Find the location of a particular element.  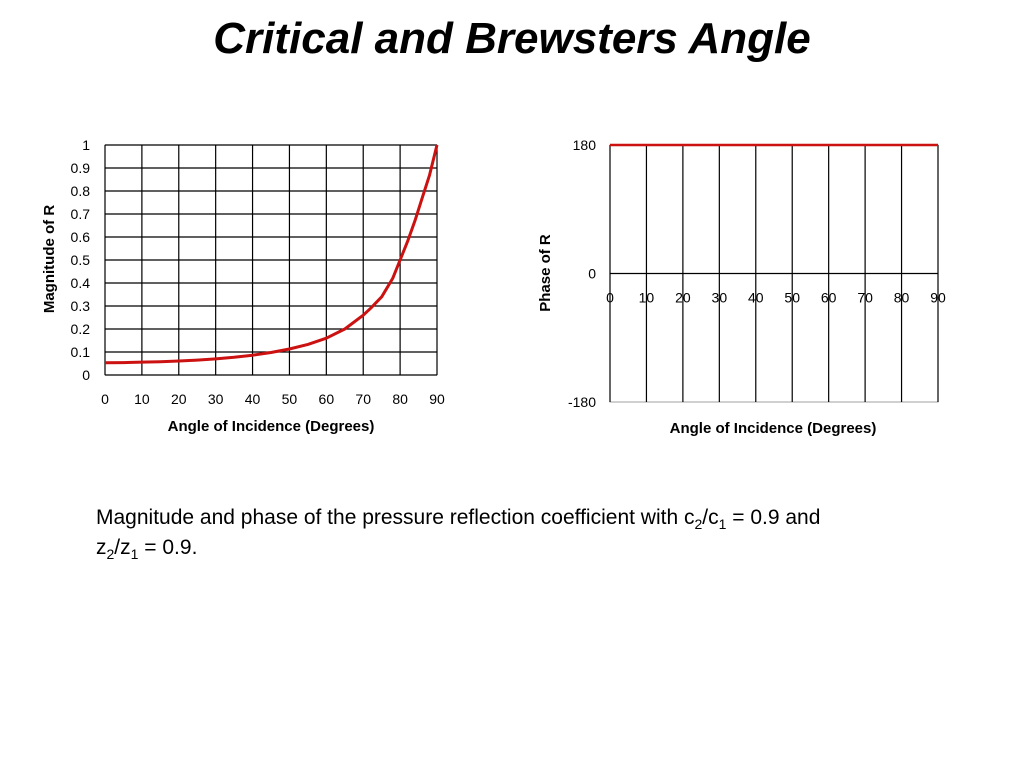

magnitude-series is located at coordinates (271, 254).